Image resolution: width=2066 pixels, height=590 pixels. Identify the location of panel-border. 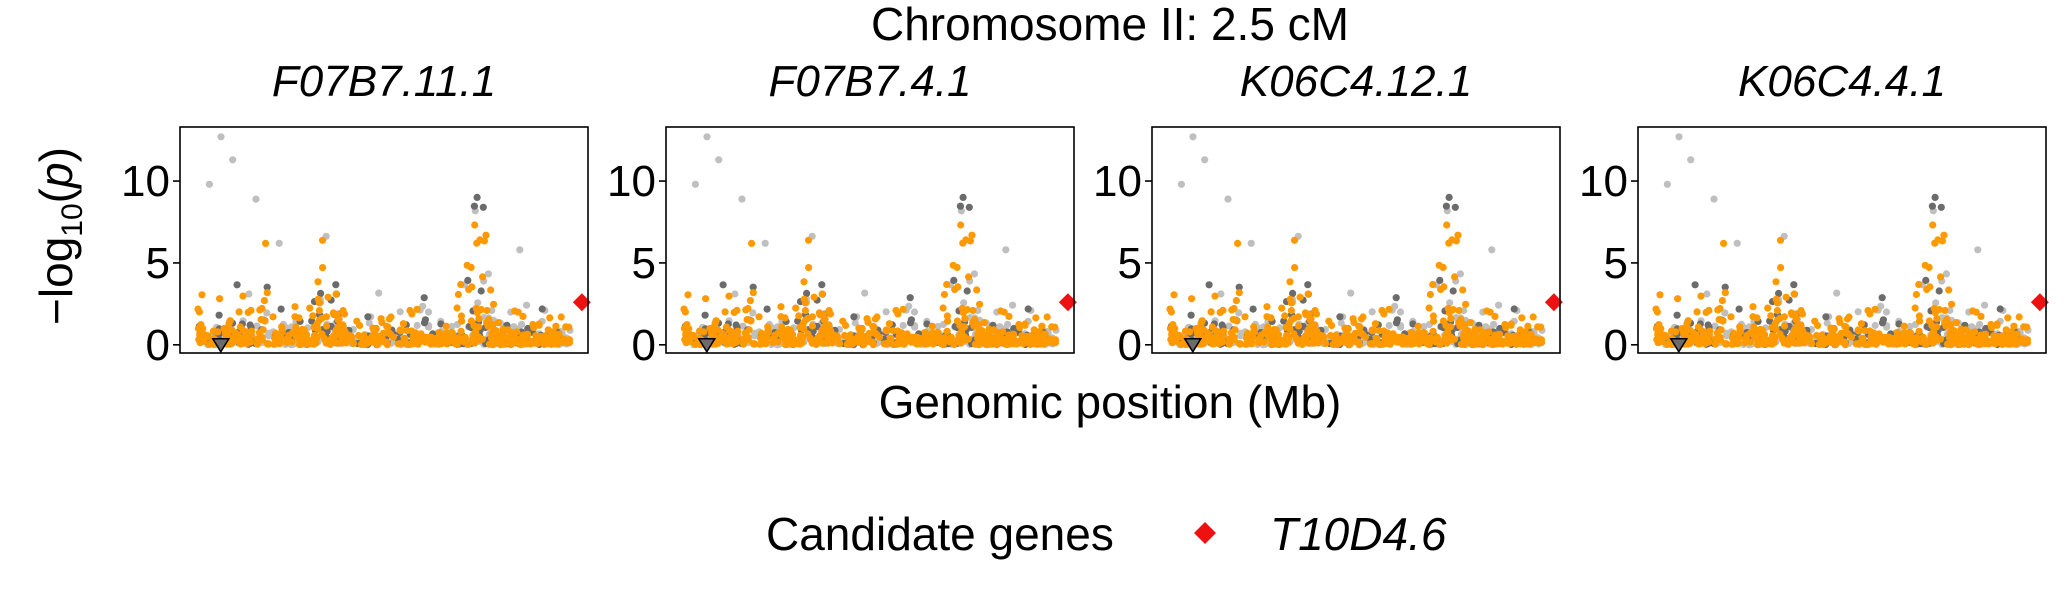
(870, 240).